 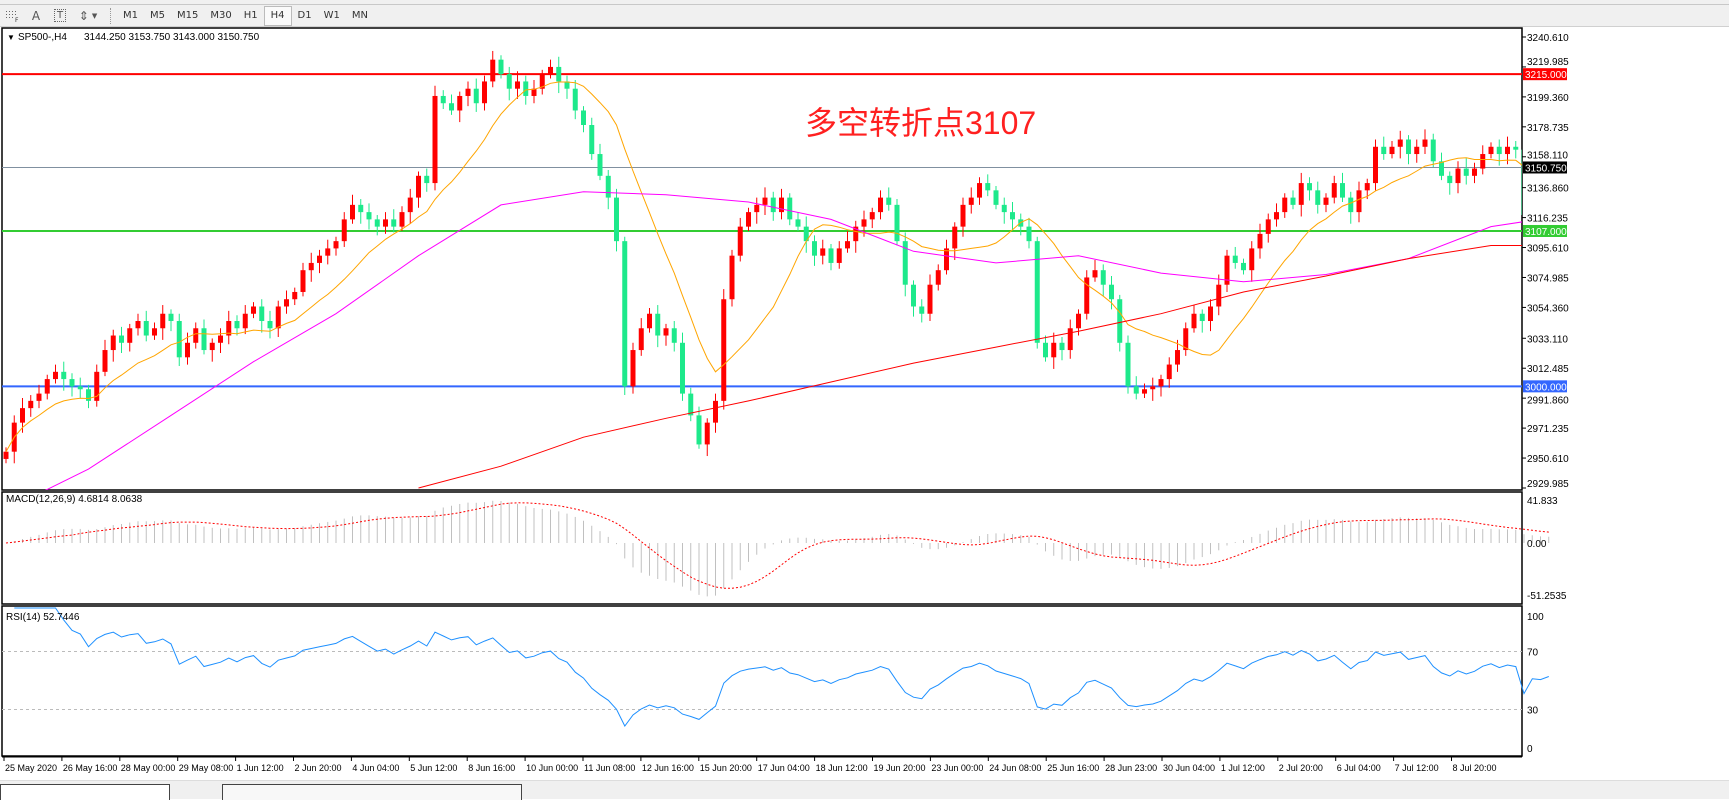 I want to click on timeframe-d1: D1, so click(x=304, y=15).